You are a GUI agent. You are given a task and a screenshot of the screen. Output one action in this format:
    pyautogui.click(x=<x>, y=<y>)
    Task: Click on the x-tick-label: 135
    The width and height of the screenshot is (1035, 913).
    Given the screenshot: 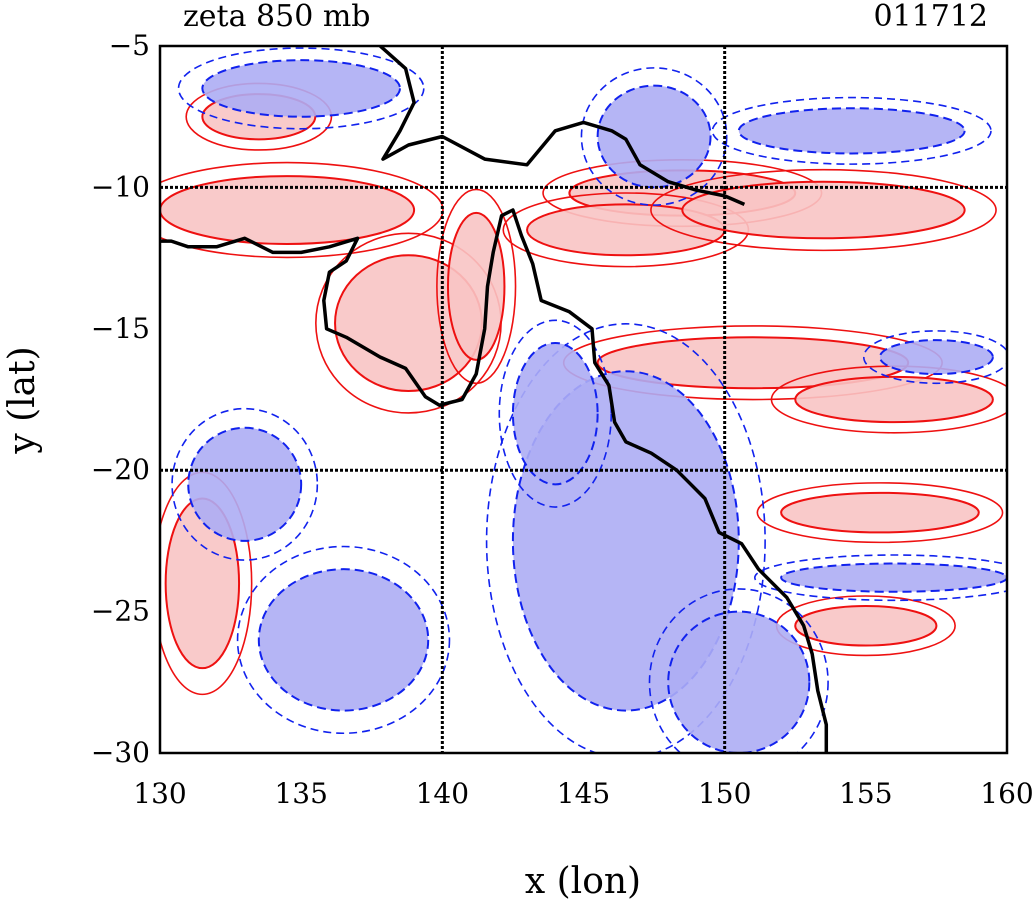 What is the action you would take?
    pyautogui.click(x=300, y=793)
    